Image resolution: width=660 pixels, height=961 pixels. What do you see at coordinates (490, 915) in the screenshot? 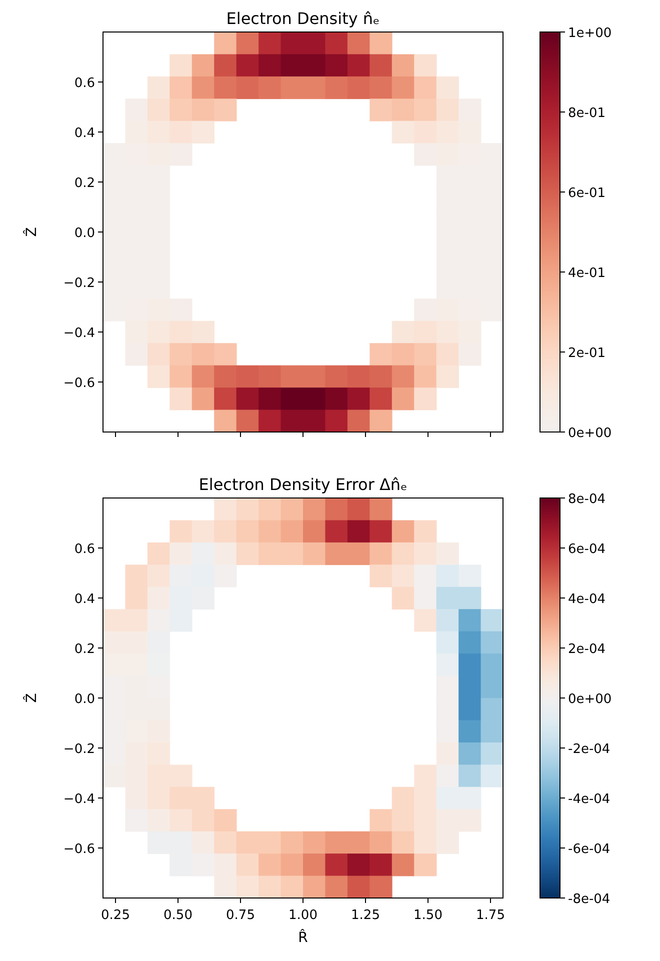
I see `x-tick-label: 1.75` at bounding box center [490, 915].